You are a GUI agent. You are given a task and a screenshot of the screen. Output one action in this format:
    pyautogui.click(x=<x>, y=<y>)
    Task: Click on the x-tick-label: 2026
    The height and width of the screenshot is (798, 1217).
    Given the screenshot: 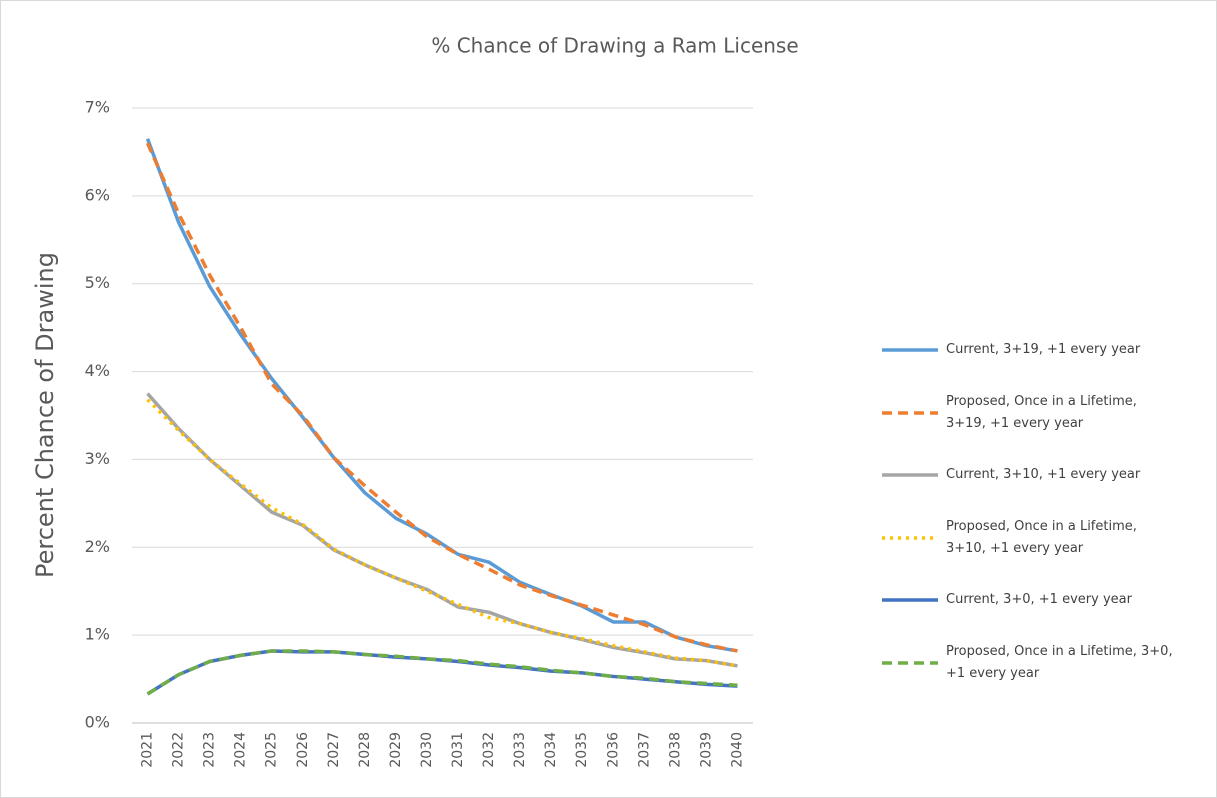 What is the action you would take?
    pyautogui.click(x=303, y=750)
    